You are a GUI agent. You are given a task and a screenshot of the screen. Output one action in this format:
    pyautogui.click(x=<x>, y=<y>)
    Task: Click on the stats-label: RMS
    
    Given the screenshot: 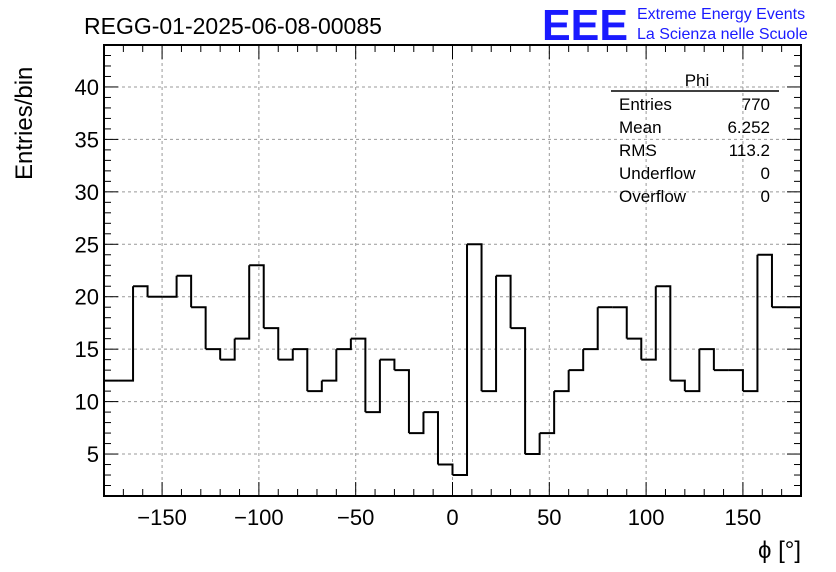 What is the action you would take?
    pyautogui.click(x=638, y=150)
    